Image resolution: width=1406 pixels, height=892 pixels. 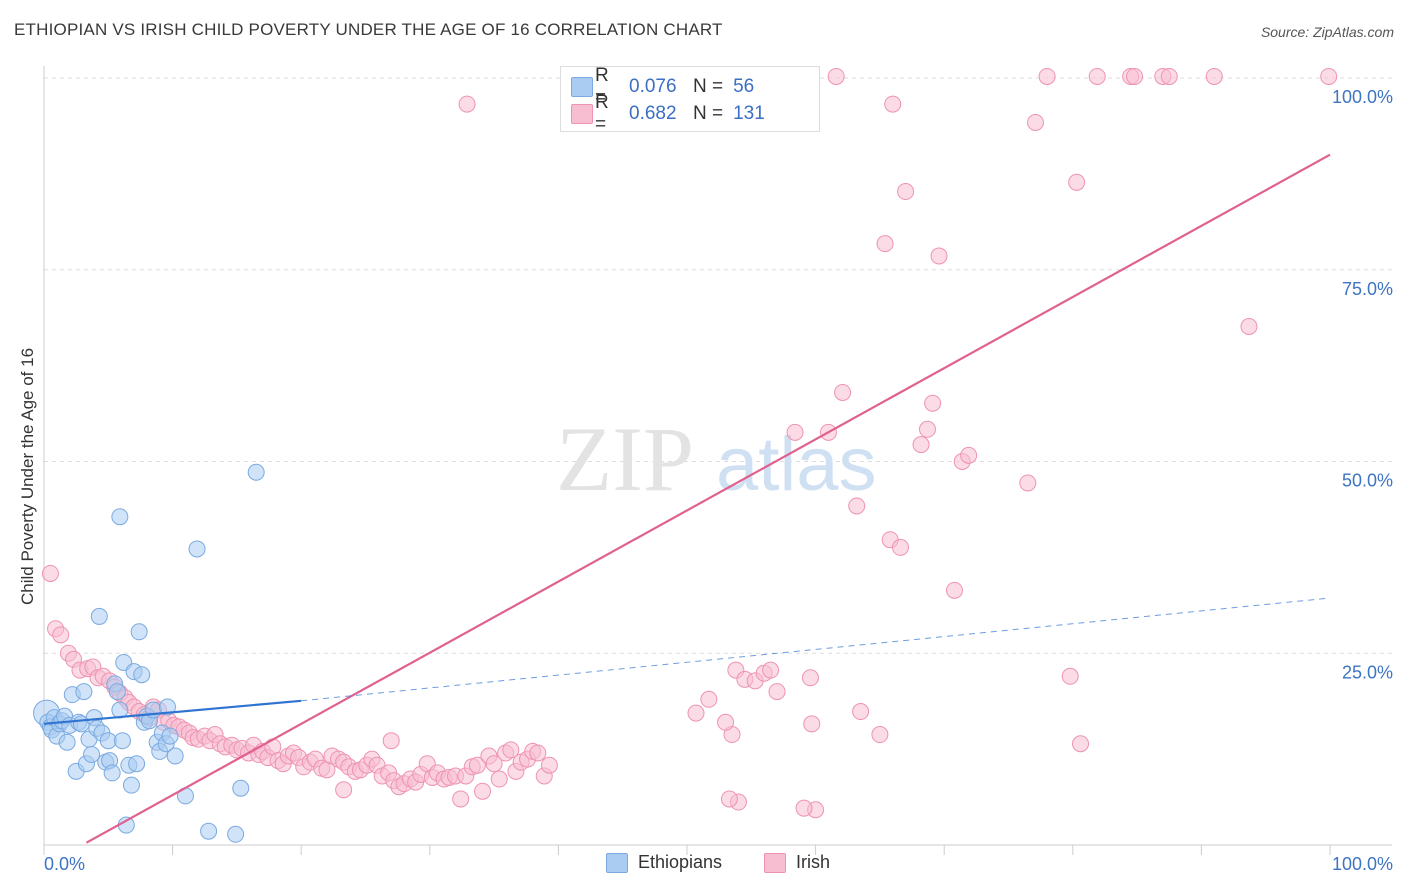 I want to click on y-tick-label: 100.0%, so click(x=1362, y=97).